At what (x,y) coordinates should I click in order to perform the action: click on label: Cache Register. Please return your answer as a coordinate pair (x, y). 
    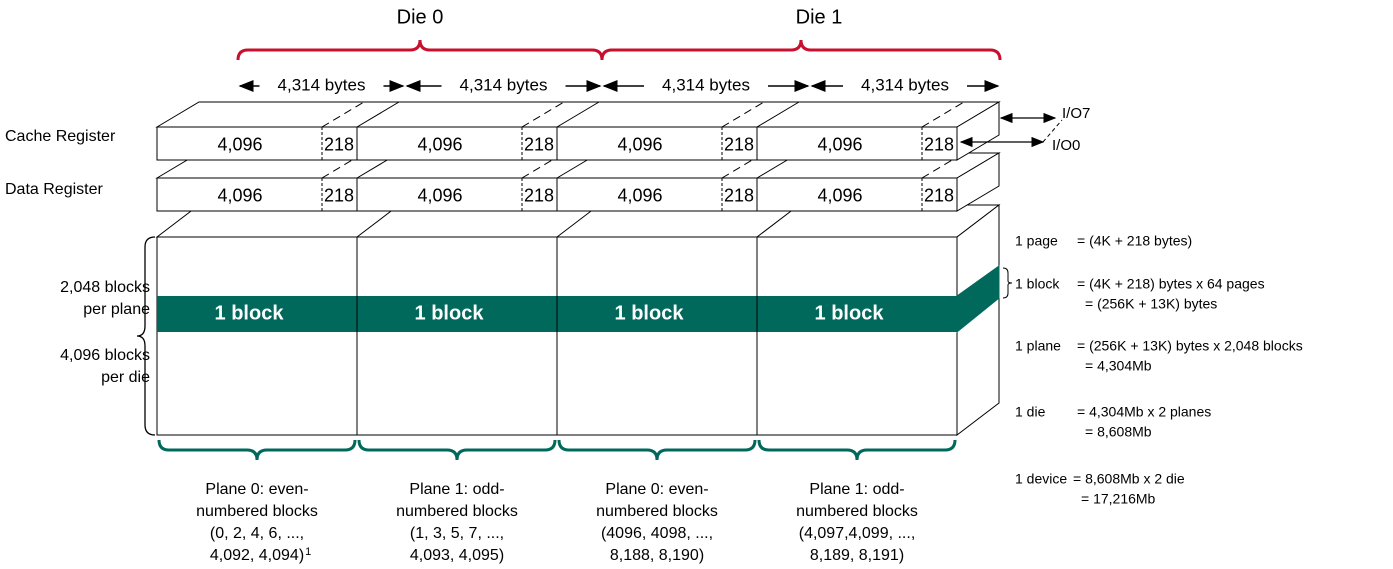
    Looking at the image, I should click on (60, 136).